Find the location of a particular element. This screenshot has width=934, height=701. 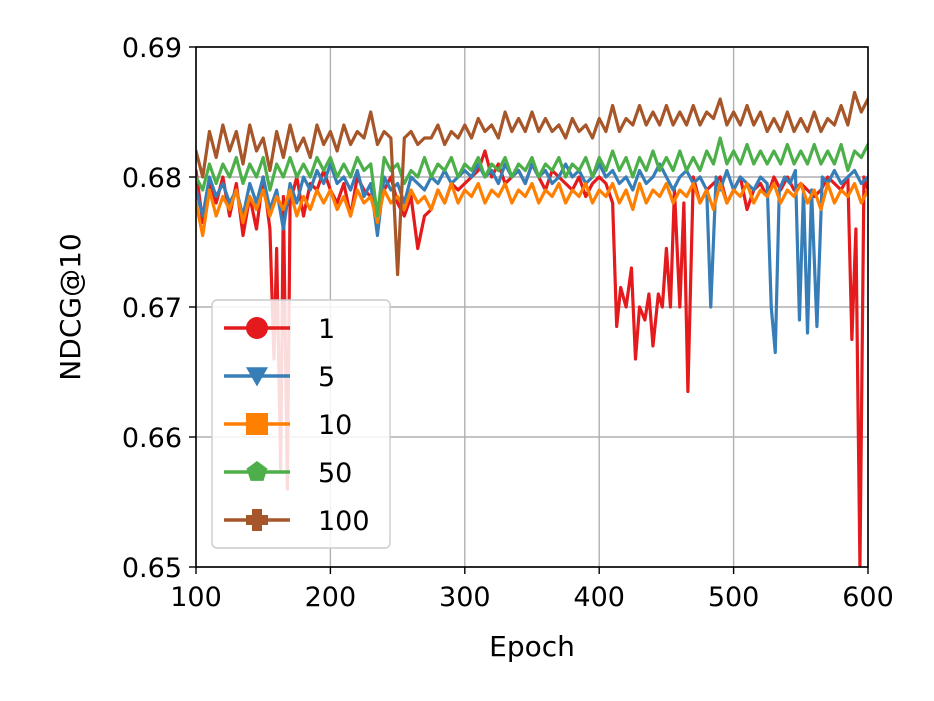

x-tick-label: 300 is located at coordinates (465, 597).